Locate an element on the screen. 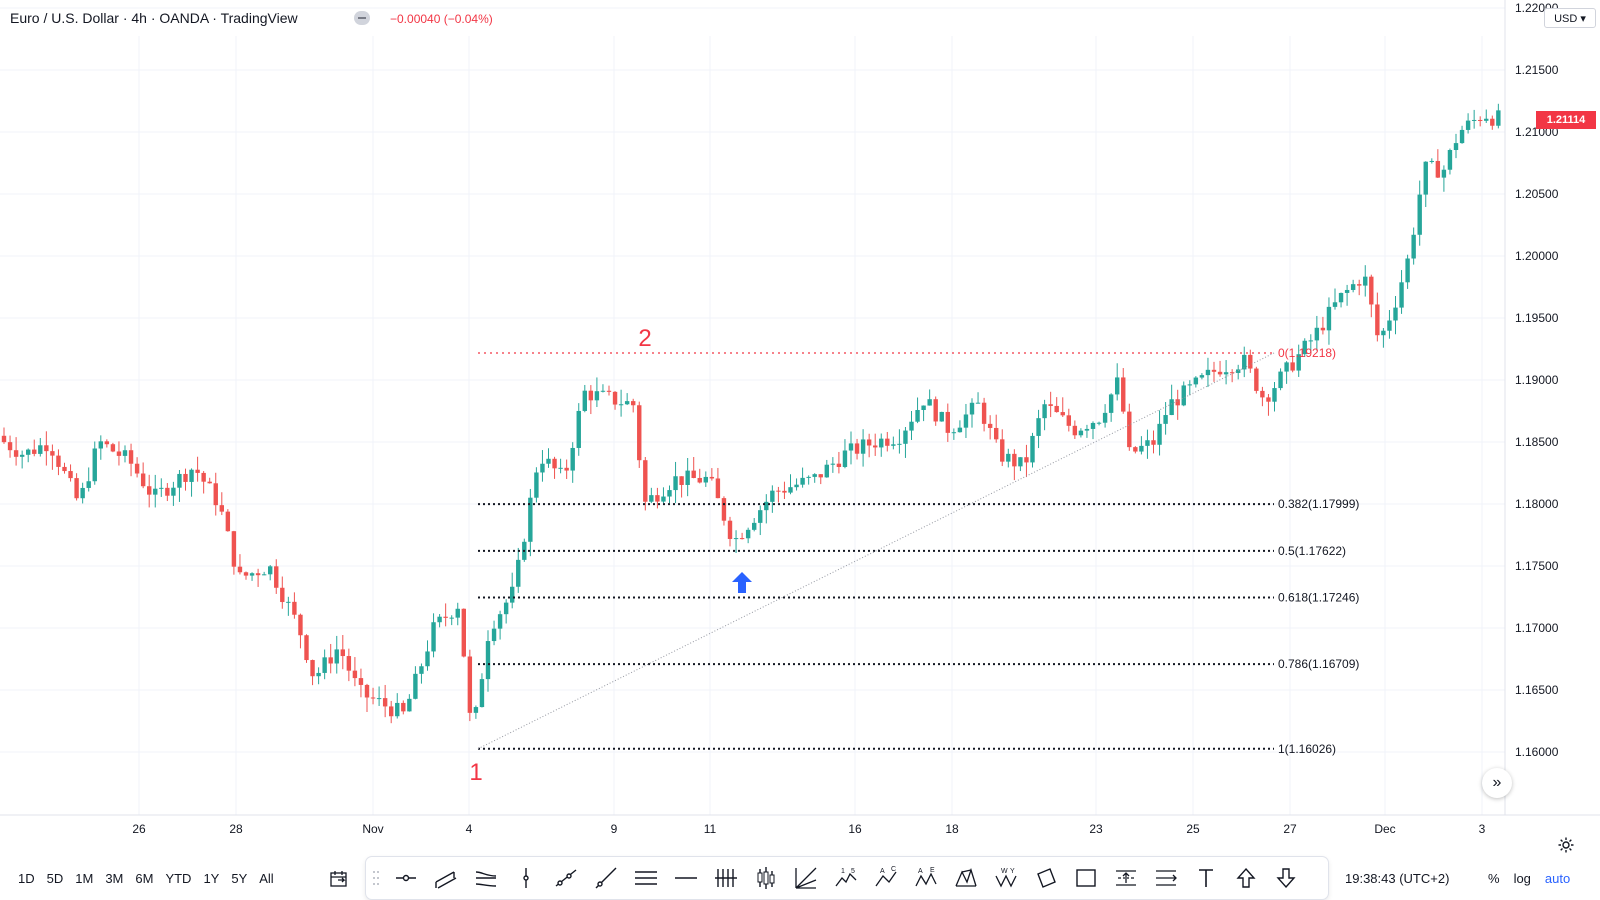 This screenshot has width=1600, height=900. range-ytd-button: YTD is located at coordinates (178, 878).